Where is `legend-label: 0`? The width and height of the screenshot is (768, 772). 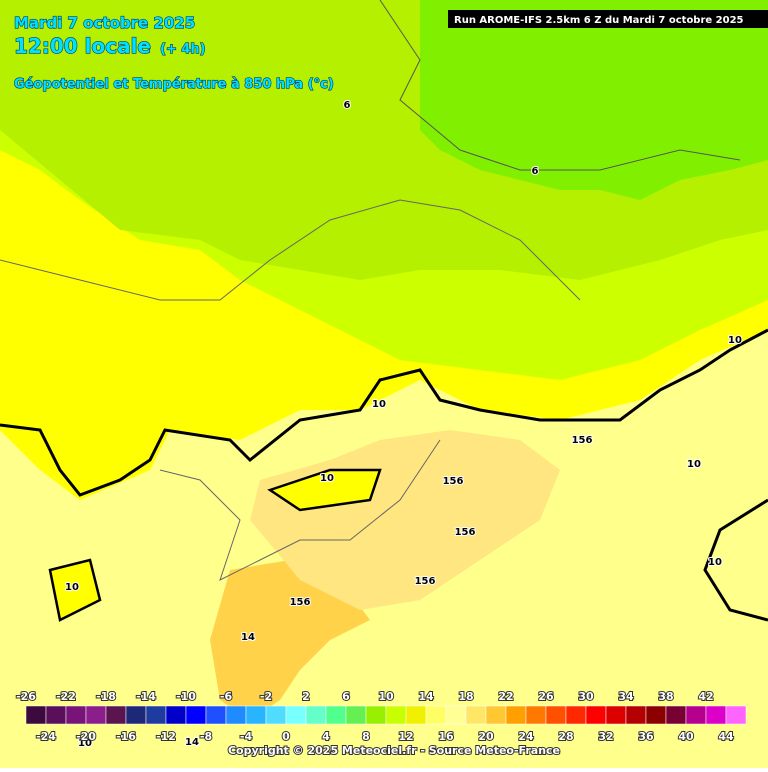
legend-label: 0 is located at coordinates (286, 736).